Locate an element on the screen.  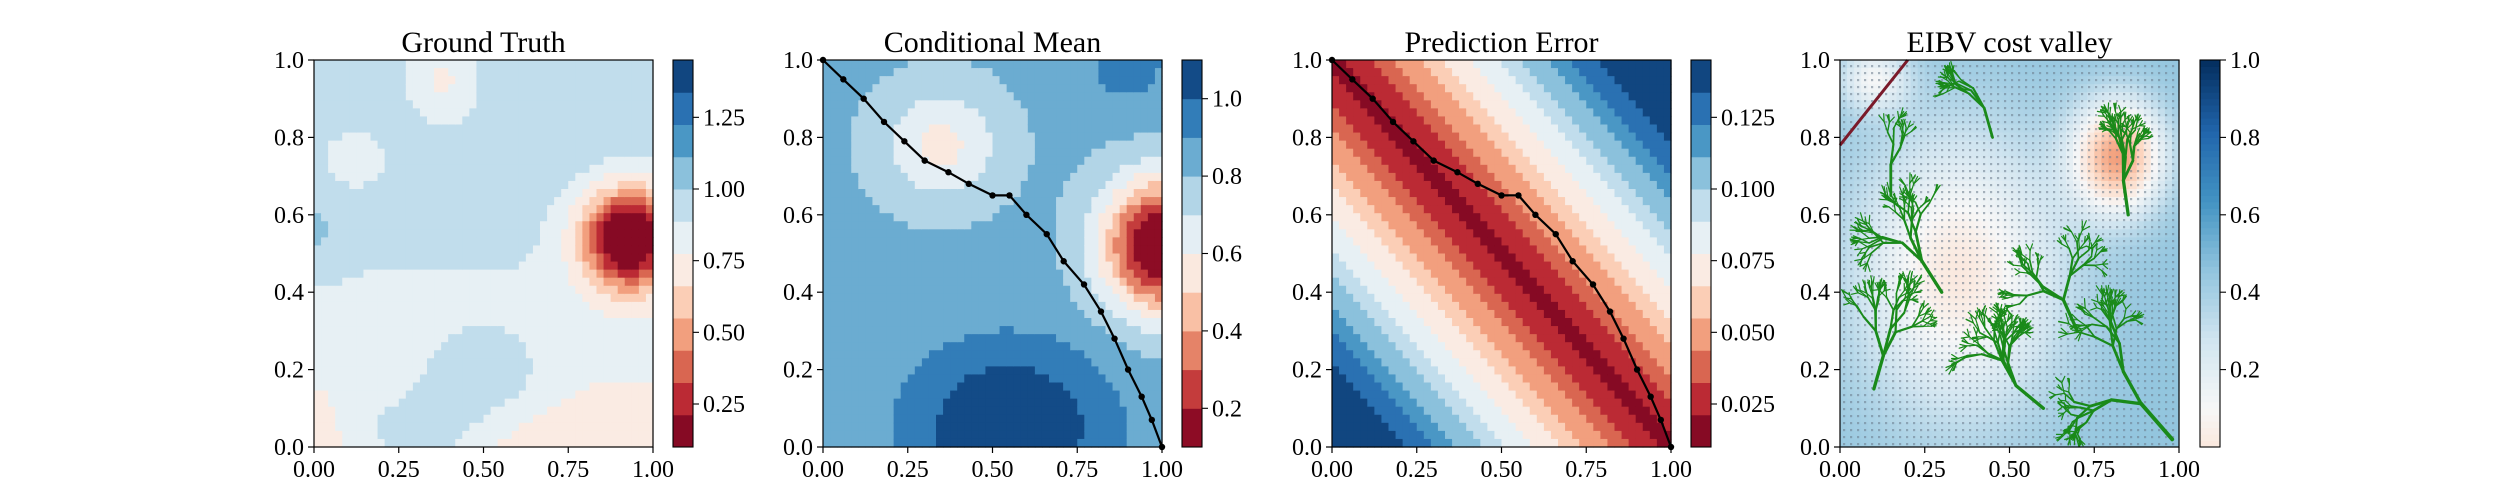
colorbar-tick-label: 0.2 is located at coordinates (1227, 409).